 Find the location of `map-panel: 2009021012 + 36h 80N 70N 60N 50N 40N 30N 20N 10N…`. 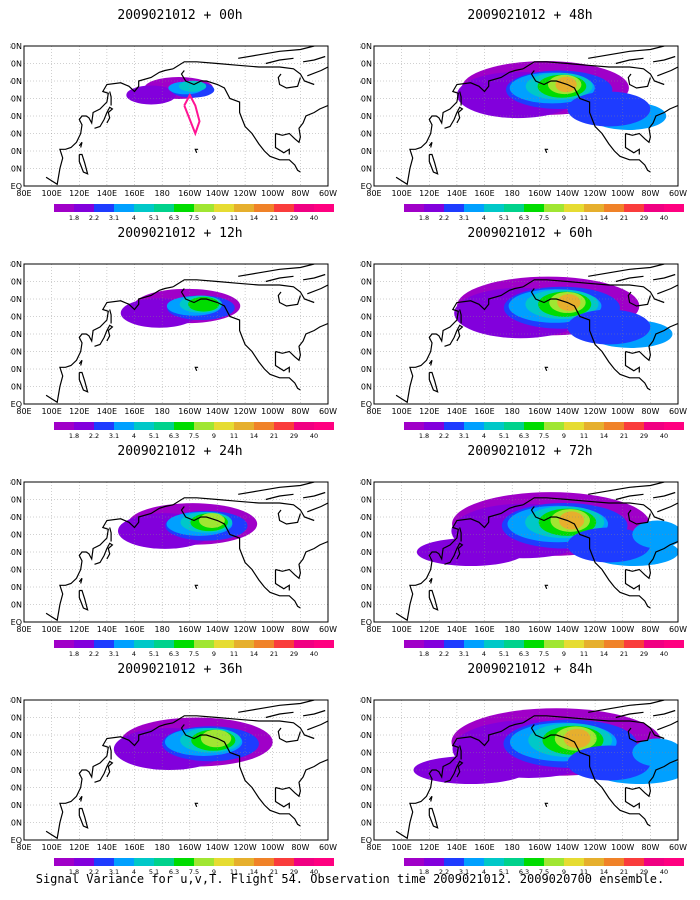

map-panel: 2009021012 + 36h 80N 70N 60N 50N 40N 30N 20N 10N… is located at coordinates (180, 768).